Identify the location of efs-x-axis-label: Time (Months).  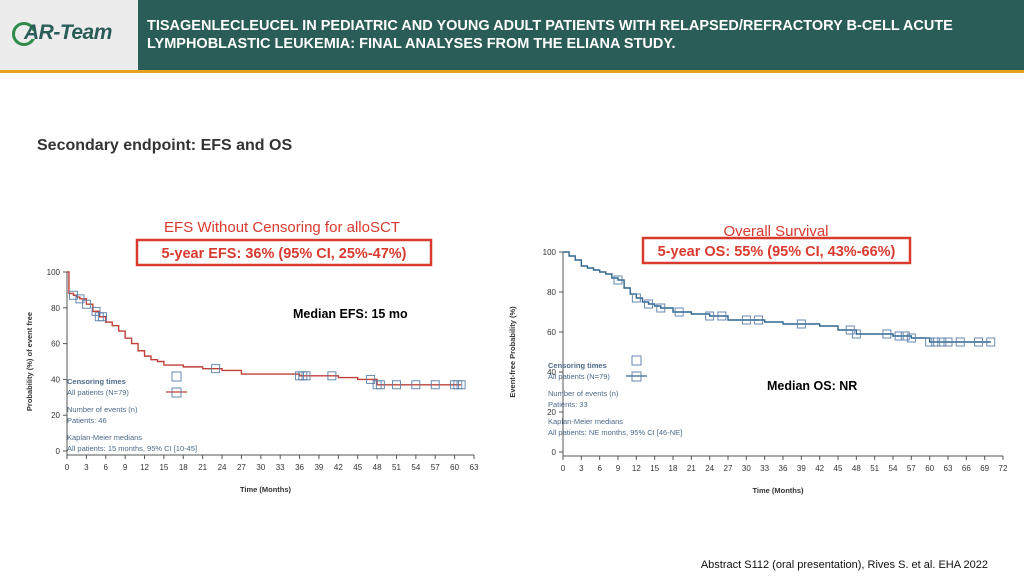
(266, 489).